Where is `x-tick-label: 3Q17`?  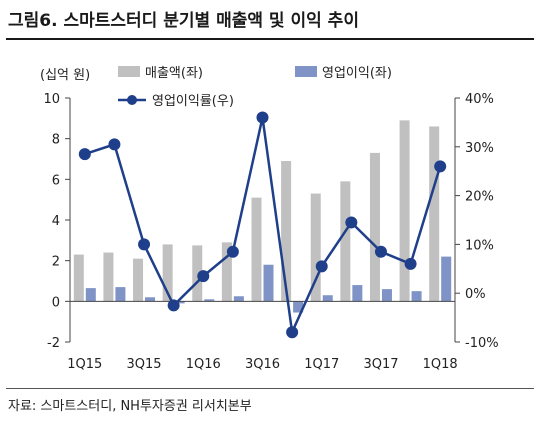 x-tick-label: 3Q17 is located at coordinates (380, 364).